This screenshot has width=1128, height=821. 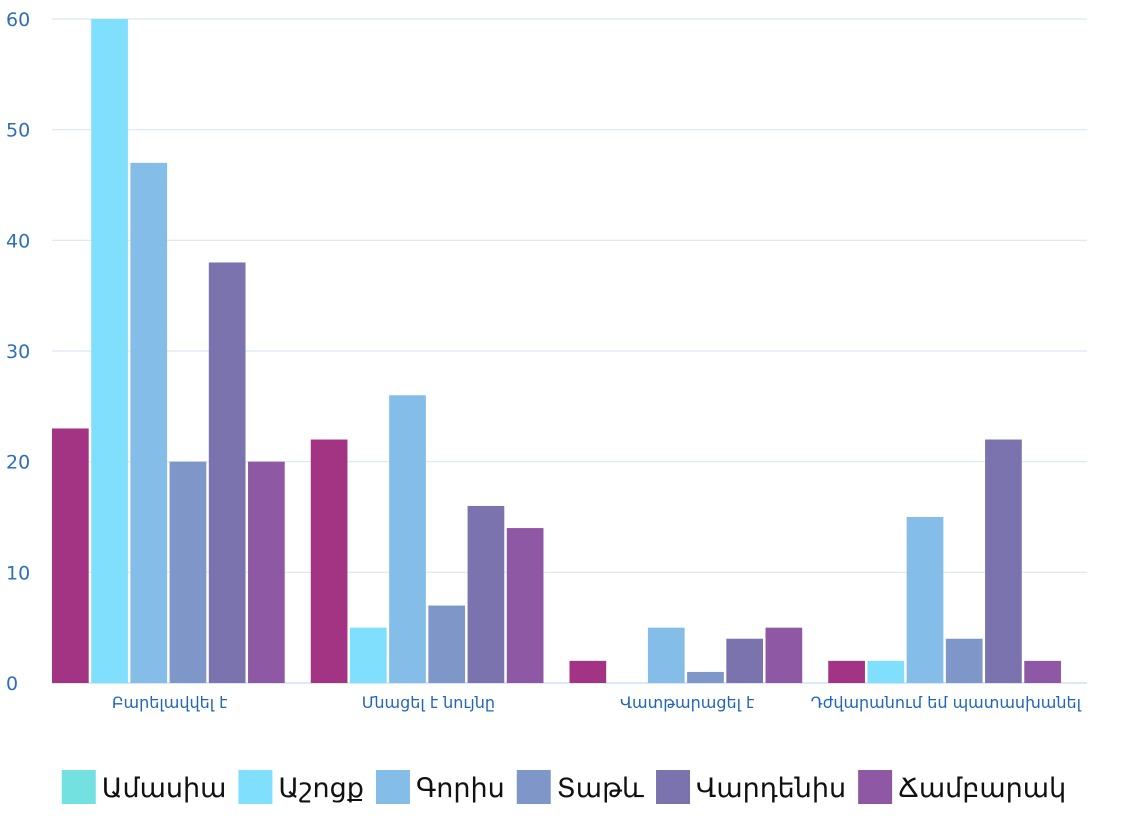 I want to click on legend-item: Ճամբարակ, so click(x=962, y=787).